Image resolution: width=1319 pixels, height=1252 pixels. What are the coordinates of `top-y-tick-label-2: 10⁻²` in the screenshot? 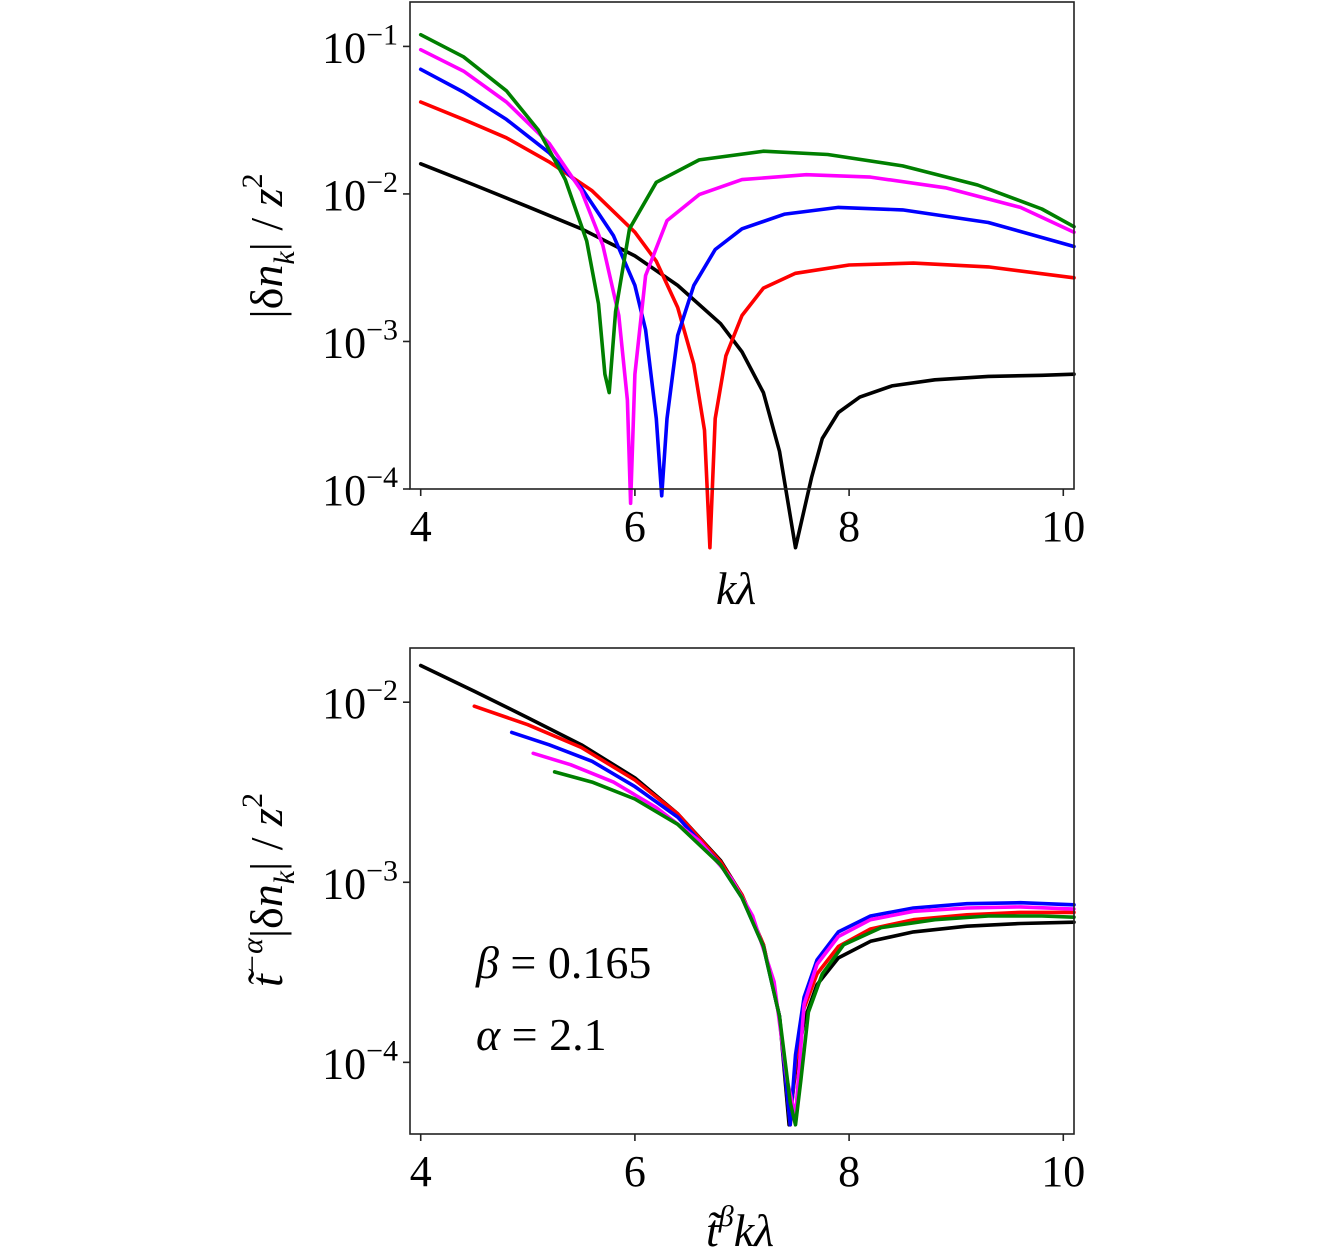 It's located at (360, 193).